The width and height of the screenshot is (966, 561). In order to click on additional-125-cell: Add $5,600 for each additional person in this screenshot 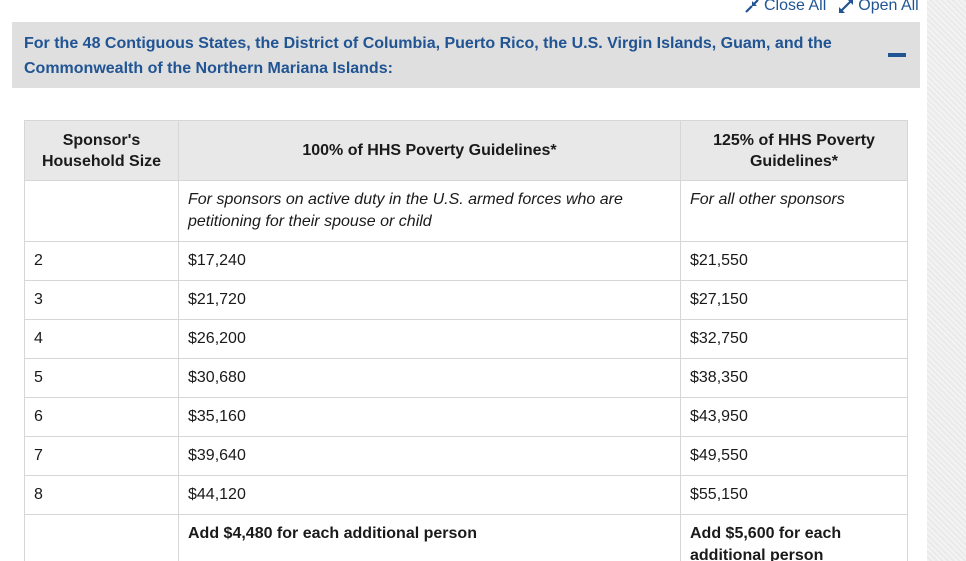, I will do `click(794, 537)`.